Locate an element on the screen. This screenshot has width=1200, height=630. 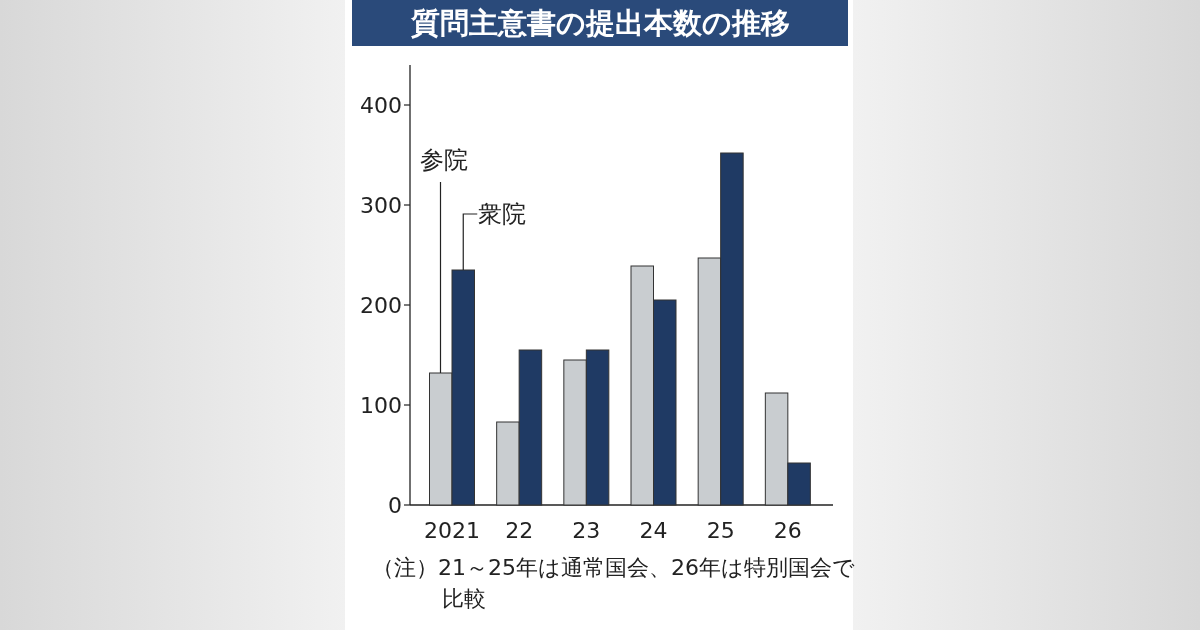
x-tick-label: 25 is located at coordinates (720, 530).